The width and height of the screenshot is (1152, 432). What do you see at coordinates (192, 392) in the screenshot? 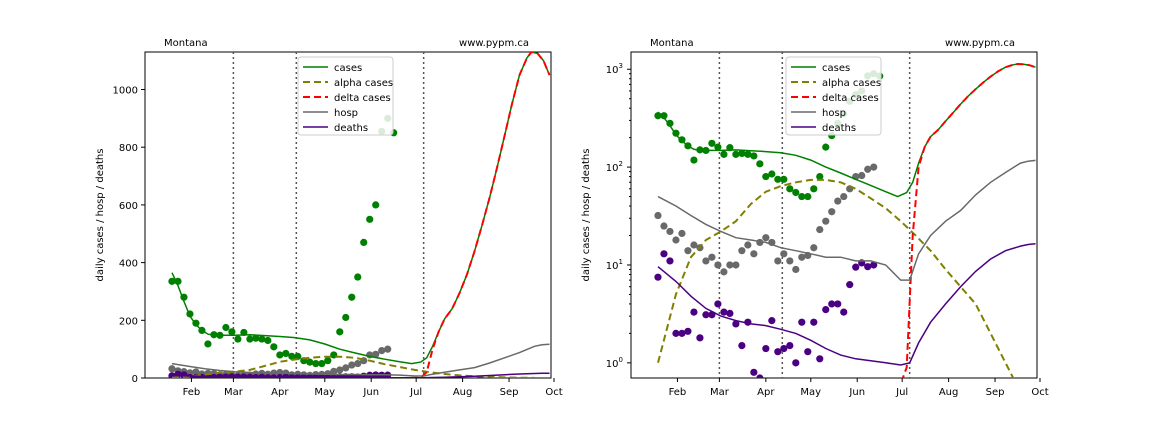
I see `x-tick-label: Feb` at bounding box center [192, 392].